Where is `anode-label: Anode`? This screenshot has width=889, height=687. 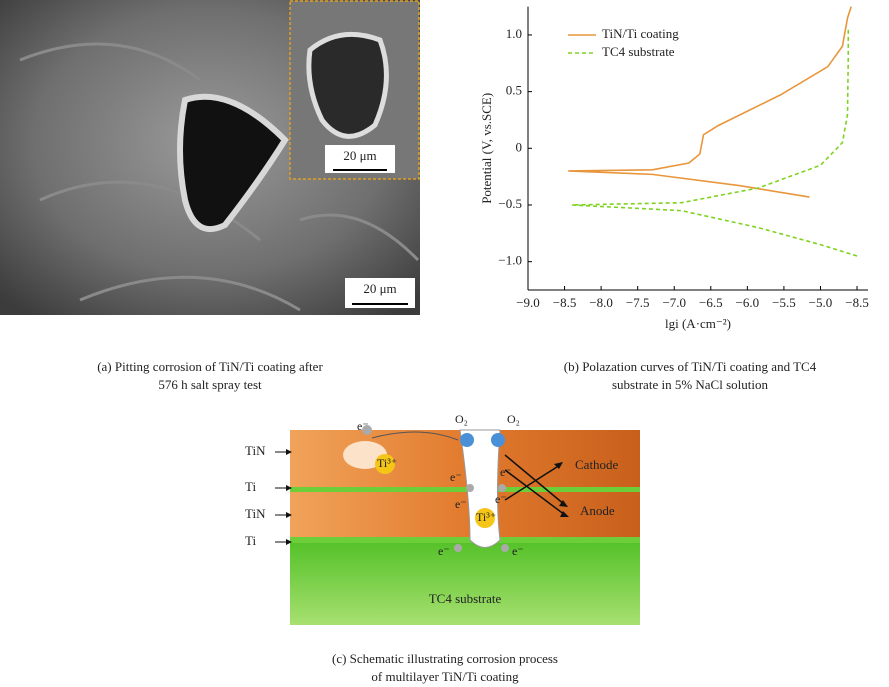
anode-label: Anode is located at coordinates (597, 510).